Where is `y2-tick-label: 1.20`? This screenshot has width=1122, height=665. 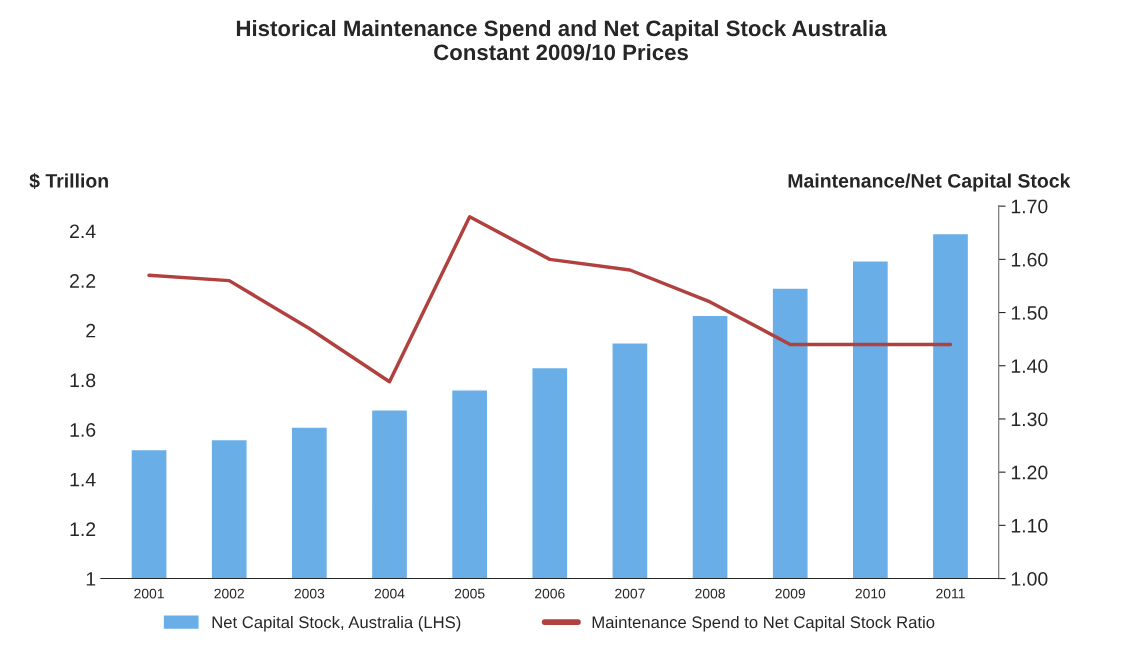 y2-tick-label: 1.20 is located at coordinates (1029, 472).